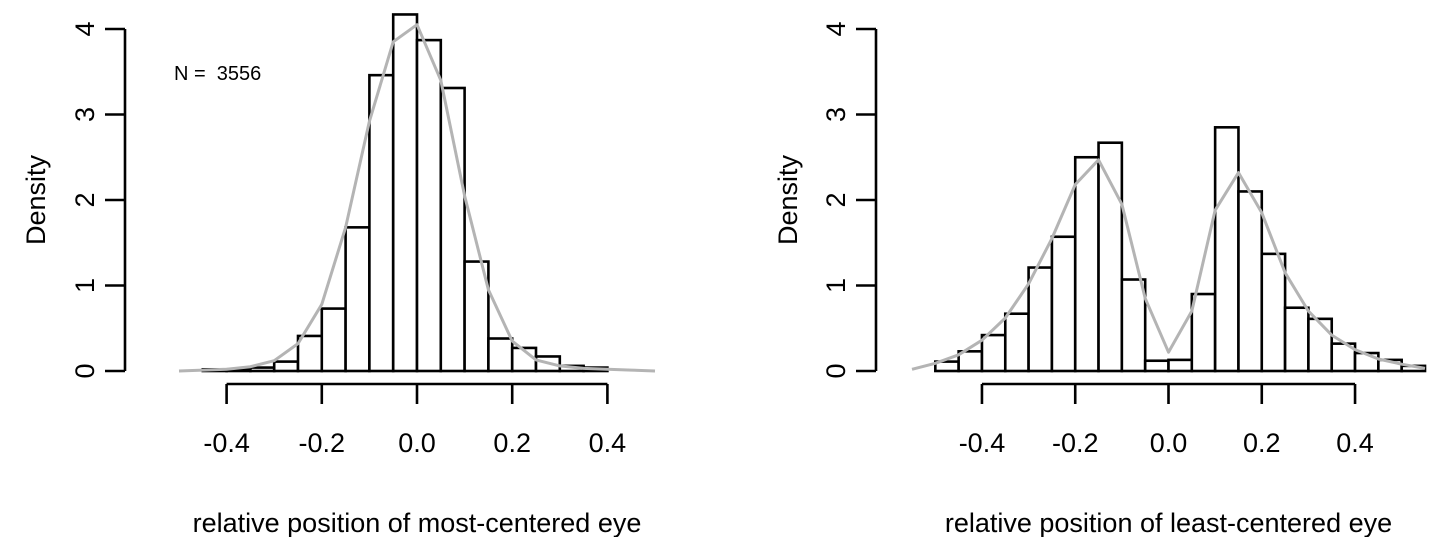  I want to click on x-axis-title: relative position of least-centered eye, so click(1168, 522).